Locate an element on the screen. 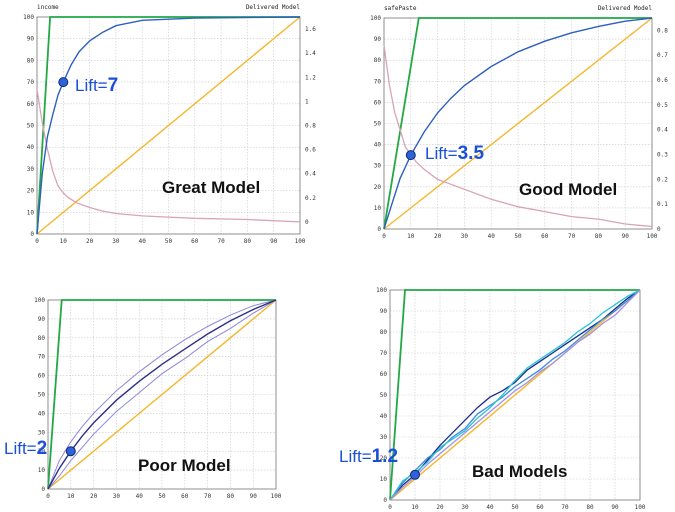 The height and width of the screenshot is (512, 675). chart-caption: Great Model is located at coordinates (211, 187).